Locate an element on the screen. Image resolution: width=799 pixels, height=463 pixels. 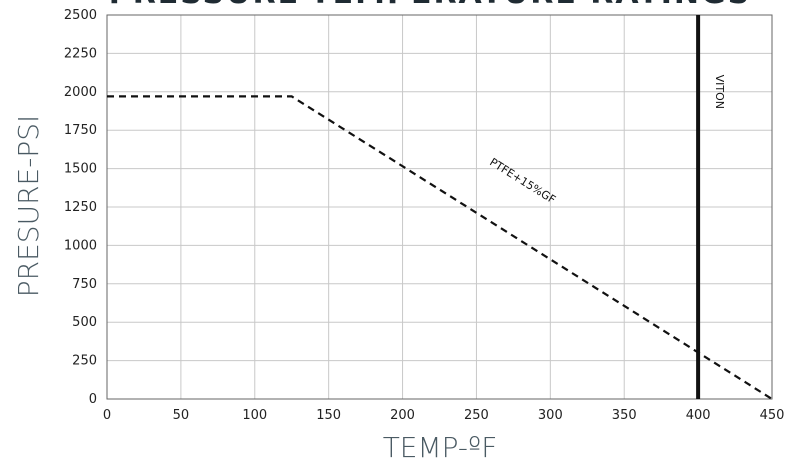
annotations: PTFE+15%GF VITON is located at coordinates (606, 141).